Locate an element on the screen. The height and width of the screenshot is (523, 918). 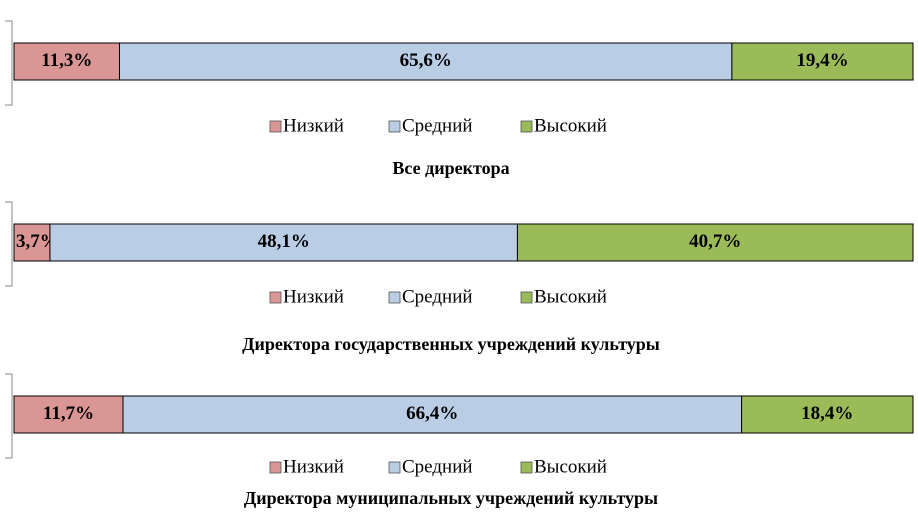
value-label: 11,3% is located at coordinates (66, 60).